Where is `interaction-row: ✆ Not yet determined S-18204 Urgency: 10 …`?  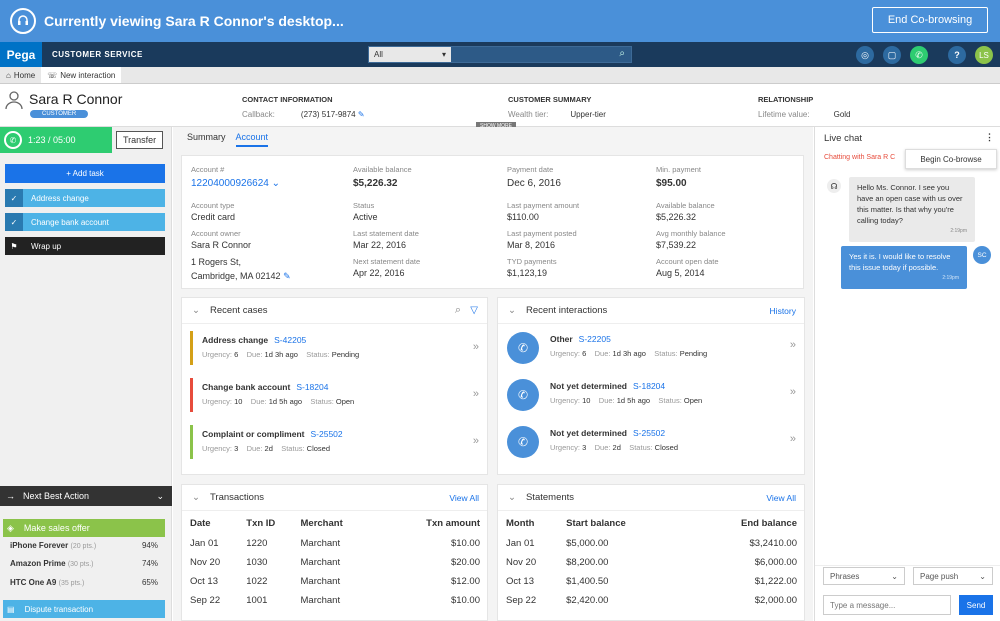
interaction-row: ✆ Not yet determined S-18204 Urgency: 10 … is located at coordinates (652, 394).